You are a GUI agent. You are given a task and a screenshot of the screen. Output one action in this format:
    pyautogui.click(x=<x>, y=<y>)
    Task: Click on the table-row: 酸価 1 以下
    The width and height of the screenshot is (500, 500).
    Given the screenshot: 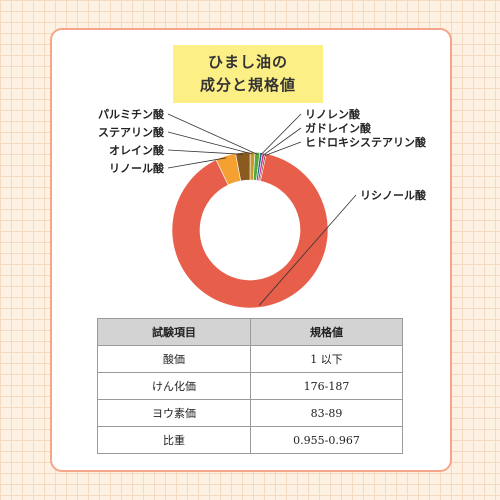 What is the action you would take?
    pyautogui.click(x=250, y=359)
    